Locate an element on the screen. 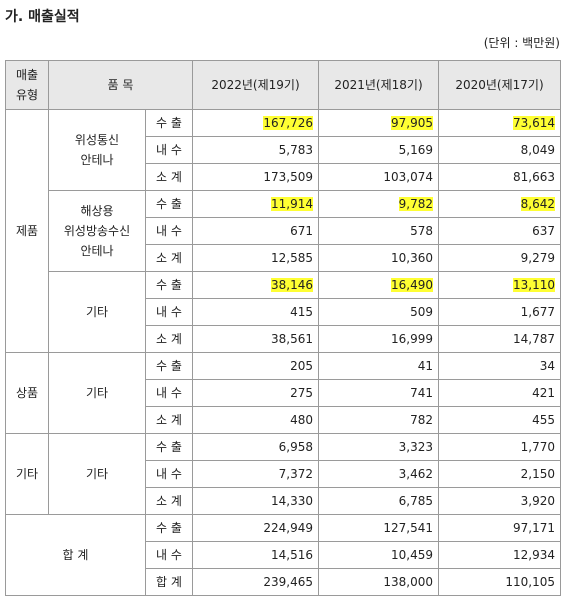 The width and height of the screenshot is (574, 600). table-row: 상품 기타 수 출 205 41 34 is located at coordinates (283, 393).